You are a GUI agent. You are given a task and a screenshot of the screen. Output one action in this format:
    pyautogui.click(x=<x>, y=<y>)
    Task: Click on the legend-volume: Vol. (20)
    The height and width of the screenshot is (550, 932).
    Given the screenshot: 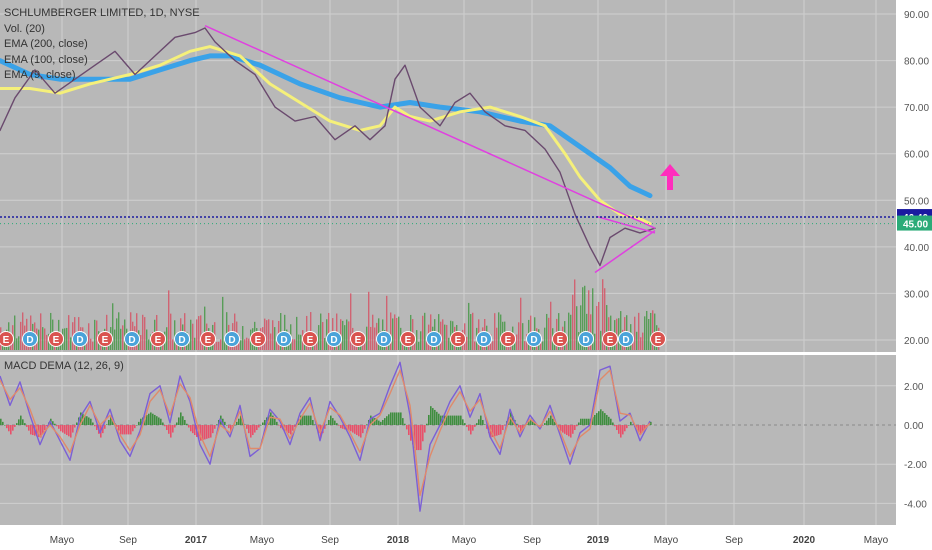 What is the action you would take?
    pyautogui.click(x=24, y=28)
    